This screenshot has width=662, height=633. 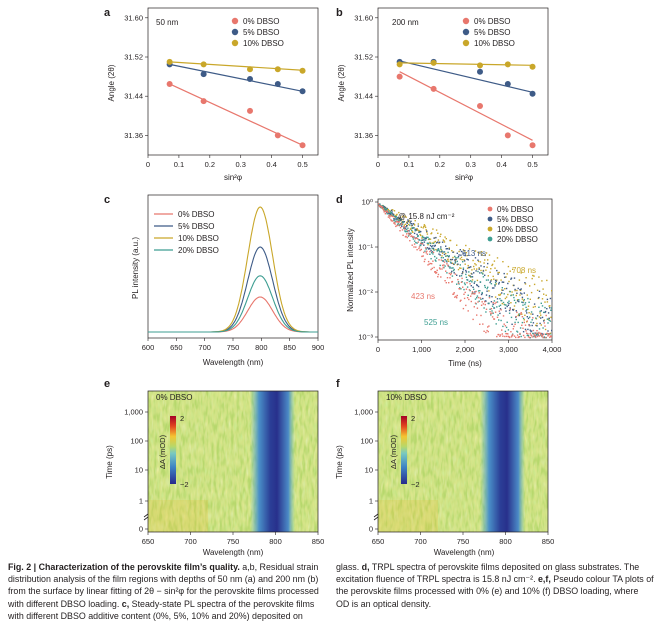 I want to click on x-tick-label: 750, so click(x=233, y=347).